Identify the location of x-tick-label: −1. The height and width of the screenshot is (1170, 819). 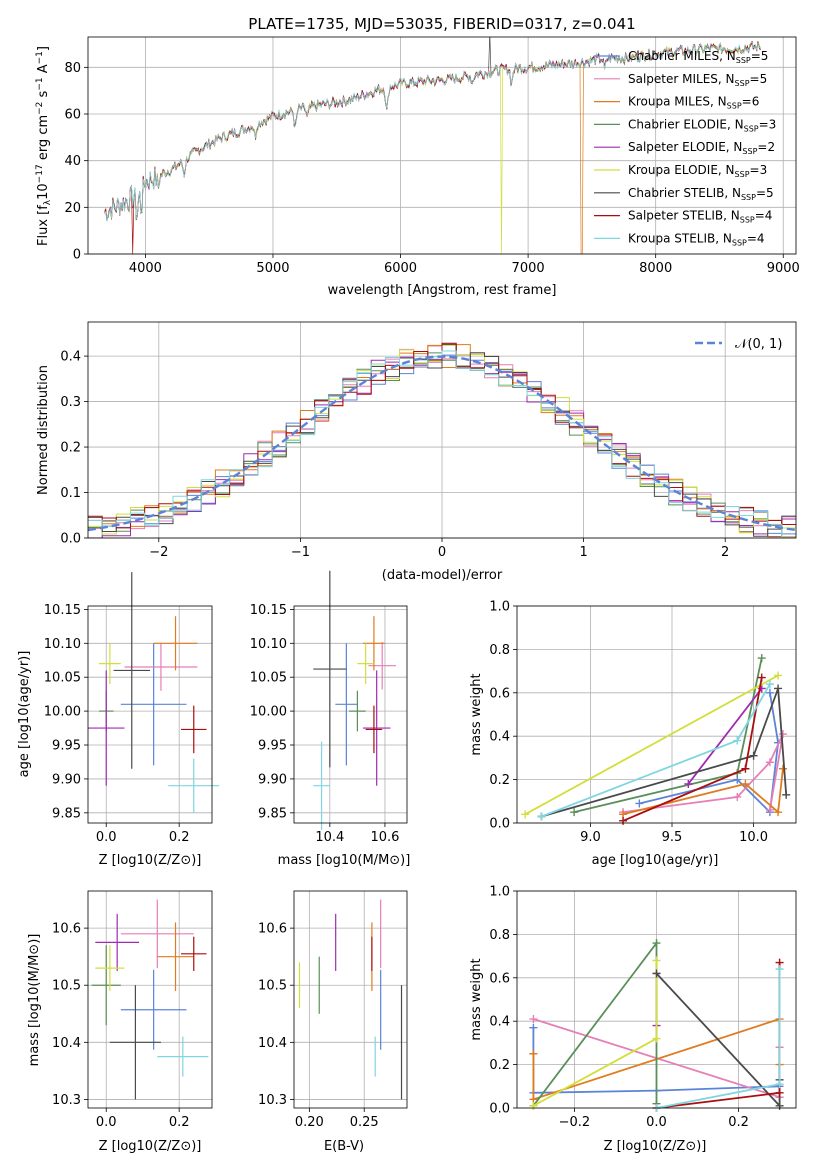
(300, 552).